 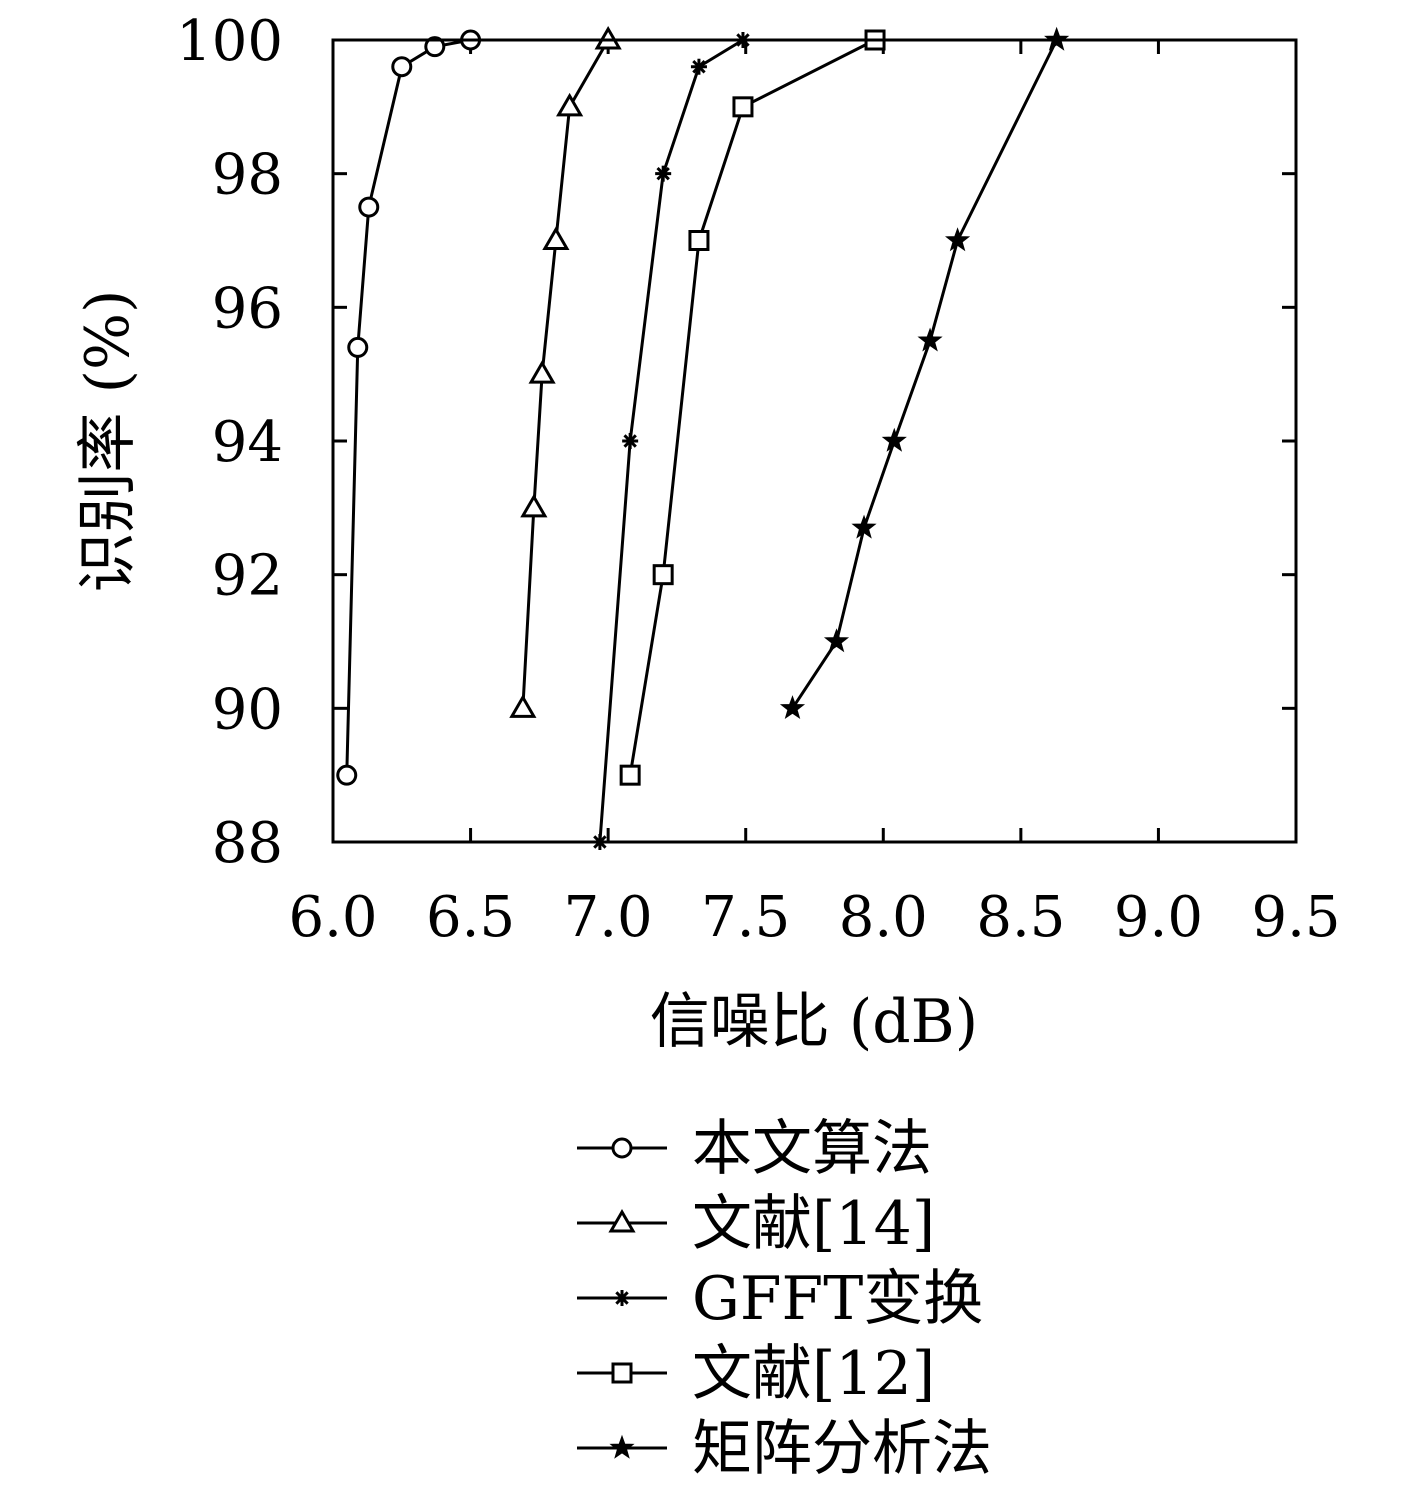 What do you see at coordinates (813, 1224) in the screenshot?
I see `legend-label: 文献[14]` at bounding box center [813, 1224].